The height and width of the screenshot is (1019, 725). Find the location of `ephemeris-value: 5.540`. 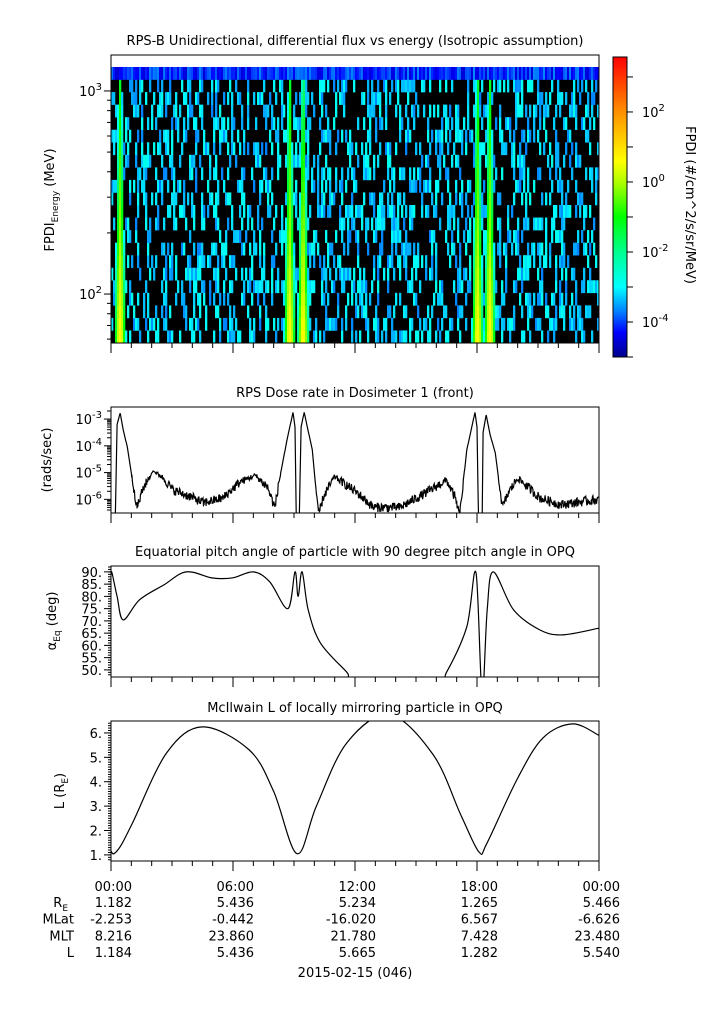

ephemeris-value: 5.540 is located at coordinates (601, 953).